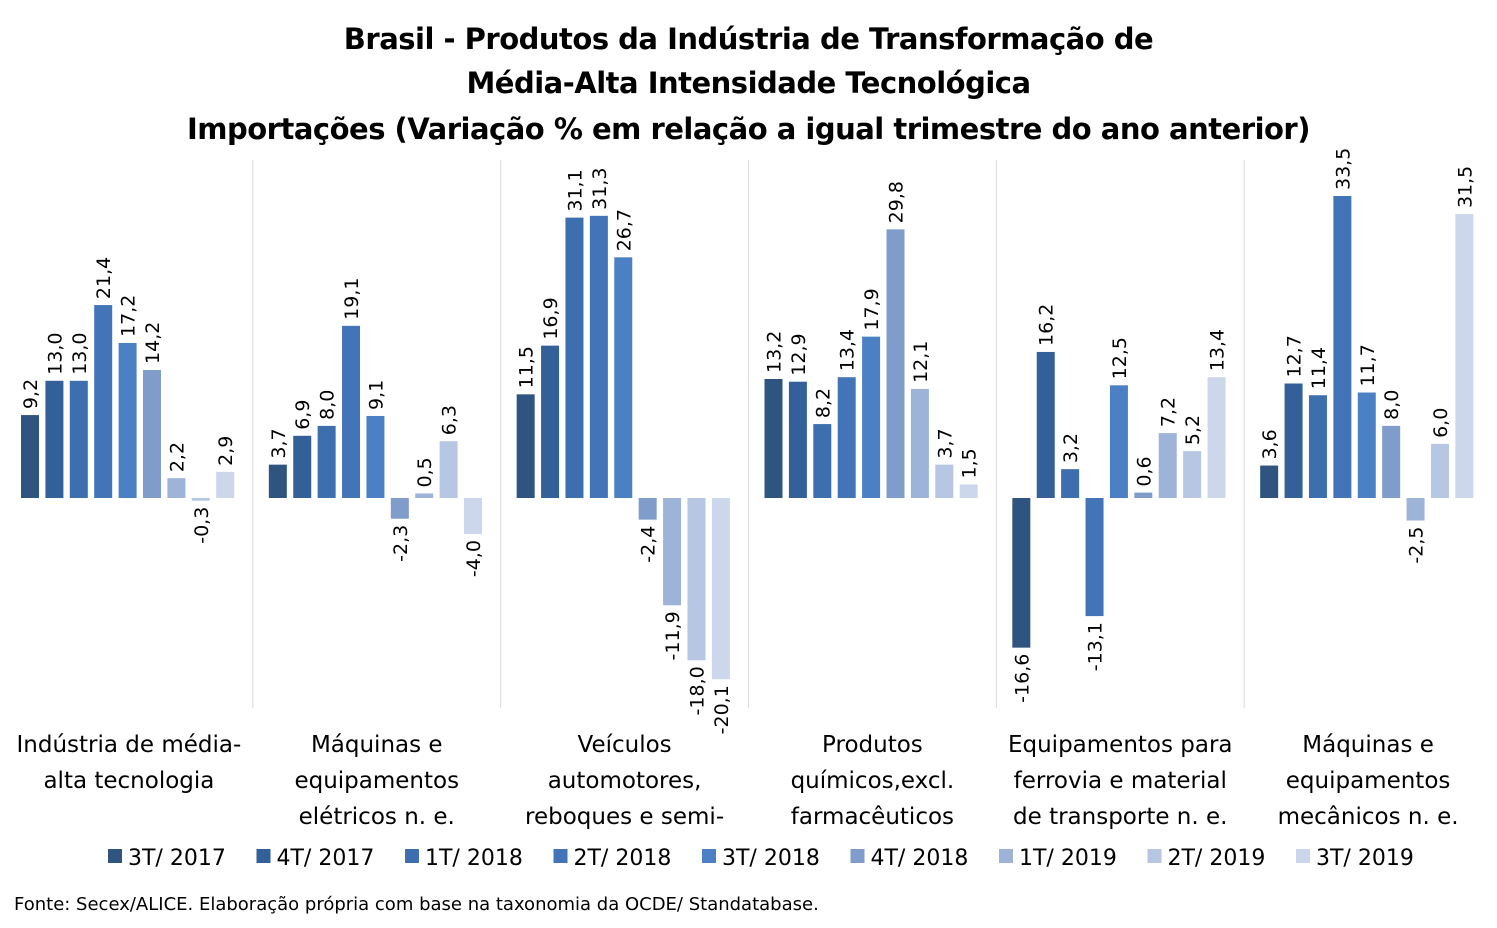 Image resolution: width=1497 pixels, height=928 pixels. What do you see at coordinates (872, 309) in the screenshot?
I see `data-label: 17,9` at bounding box center [872, 309].